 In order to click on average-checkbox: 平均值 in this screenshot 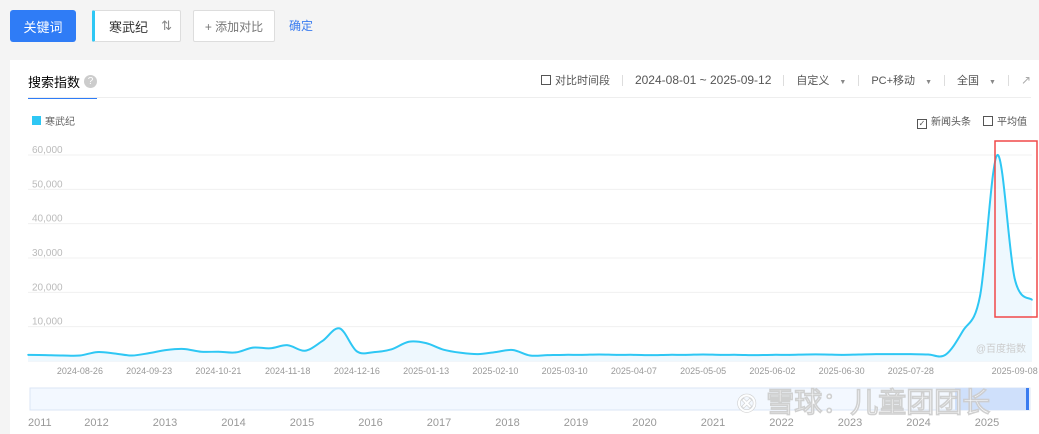, I will do `click(1005, 121)`.